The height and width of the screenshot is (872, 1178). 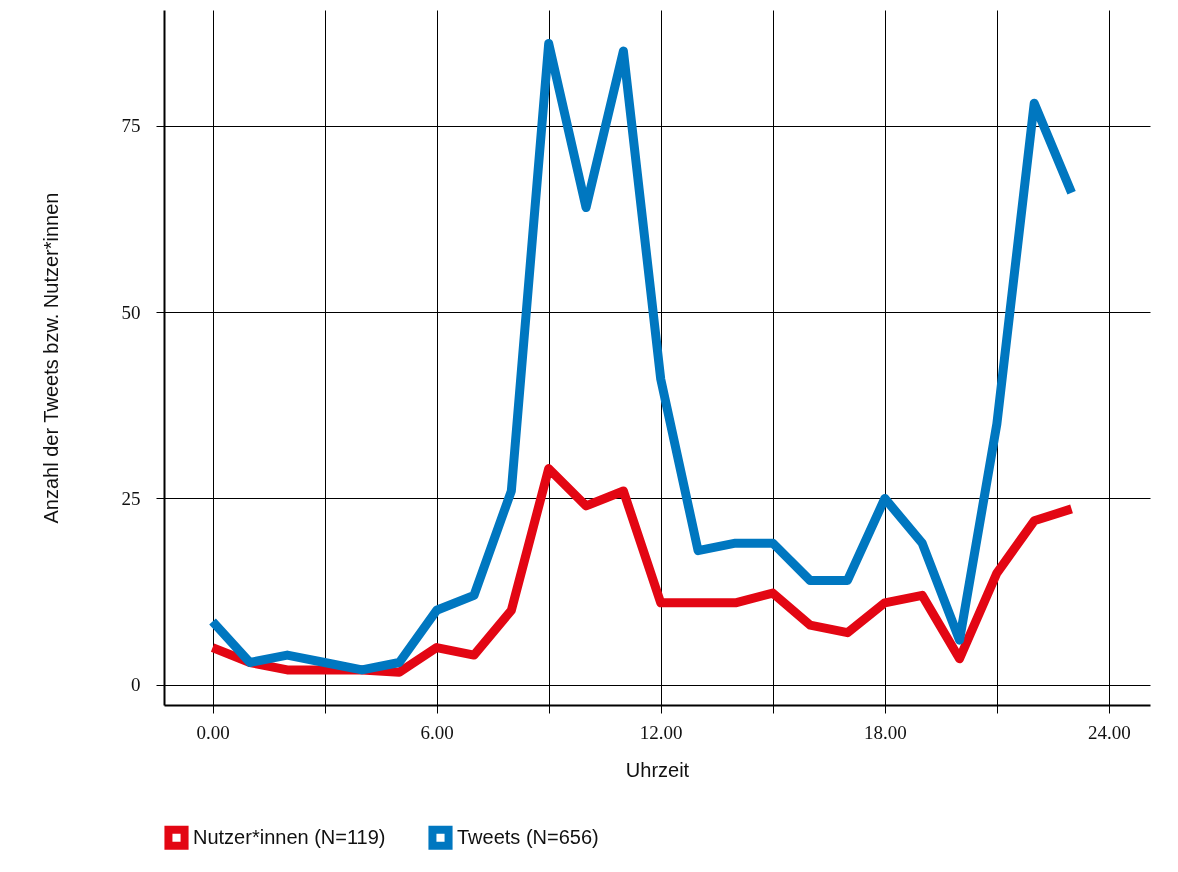 What do you see at coordinates (50, 358) in the screenshot?
I see `y-axis-title: Anzahl der Tweets bzw. Nutzer*innen` at bounding box center [50, 358].